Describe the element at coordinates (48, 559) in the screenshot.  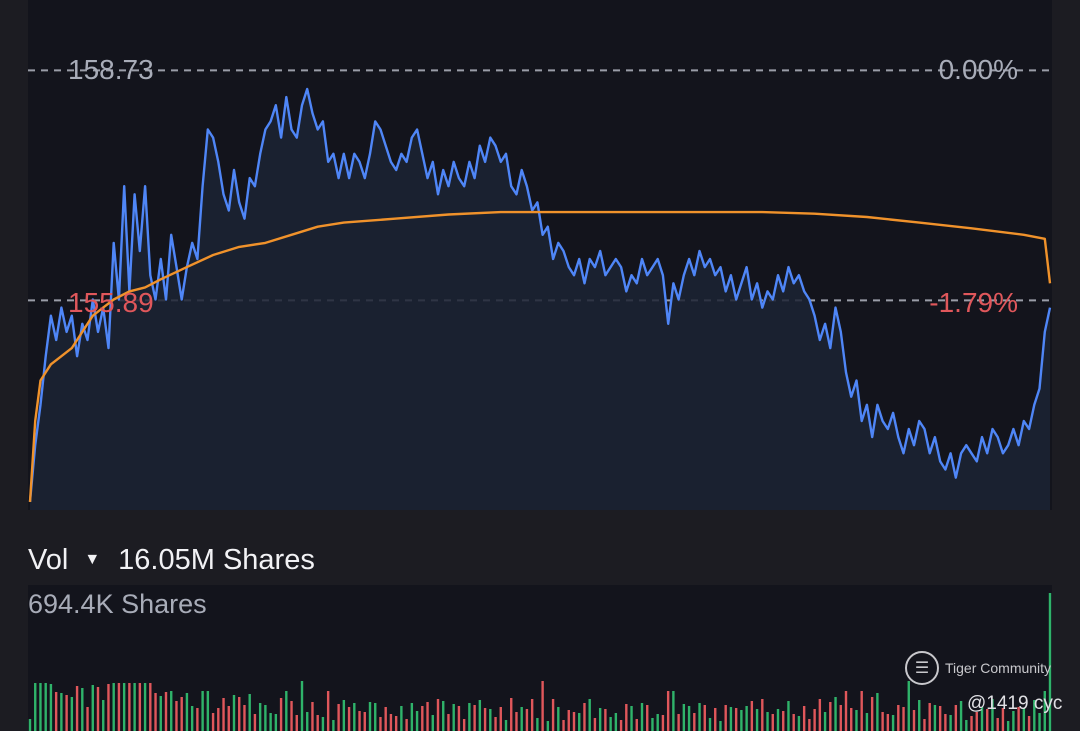
I see `volume-indicator-label: Vol` at that location.